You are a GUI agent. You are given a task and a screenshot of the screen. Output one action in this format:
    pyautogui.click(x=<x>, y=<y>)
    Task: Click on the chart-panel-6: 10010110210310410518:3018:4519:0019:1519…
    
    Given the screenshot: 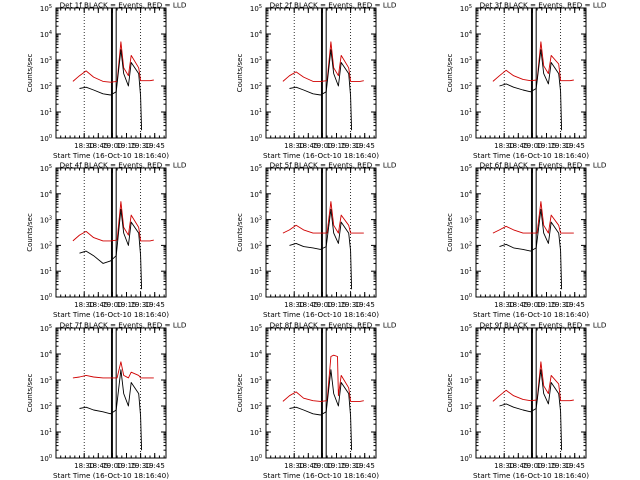 What is the action you would take?
    pyautogui.click(x=526, y=240)
    